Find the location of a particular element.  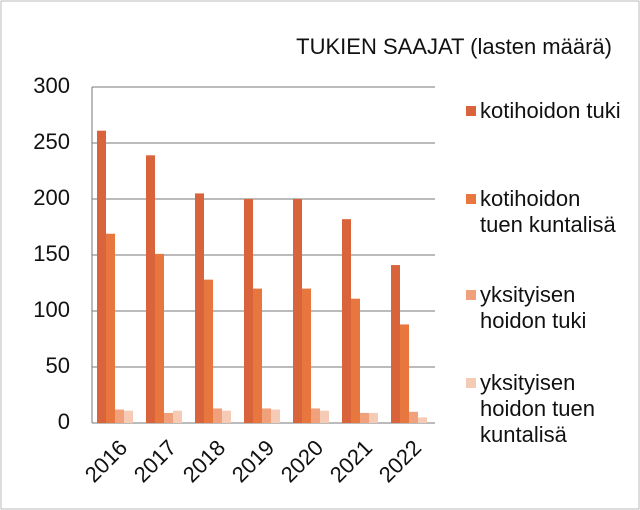

x-tick-label: 2018 is located at coordinates (204, 461).